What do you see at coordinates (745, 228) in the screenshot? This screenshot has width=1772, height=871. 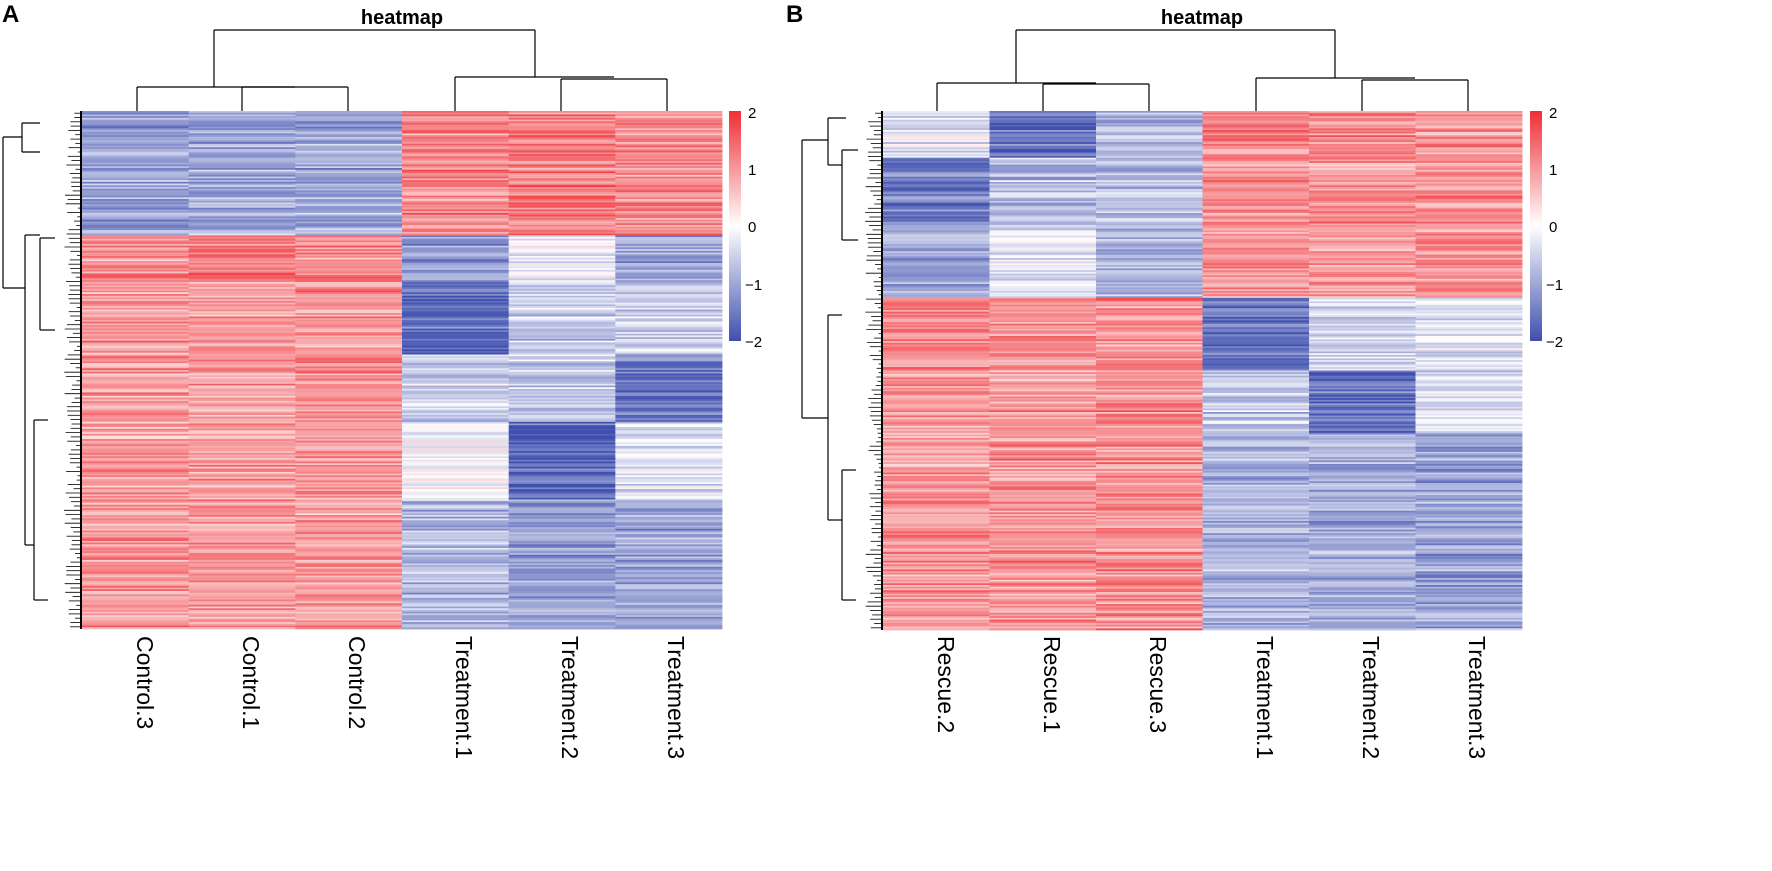 I see `color-legend-a: 2 1 0 −1 −2` at bounding box center [745, 228].